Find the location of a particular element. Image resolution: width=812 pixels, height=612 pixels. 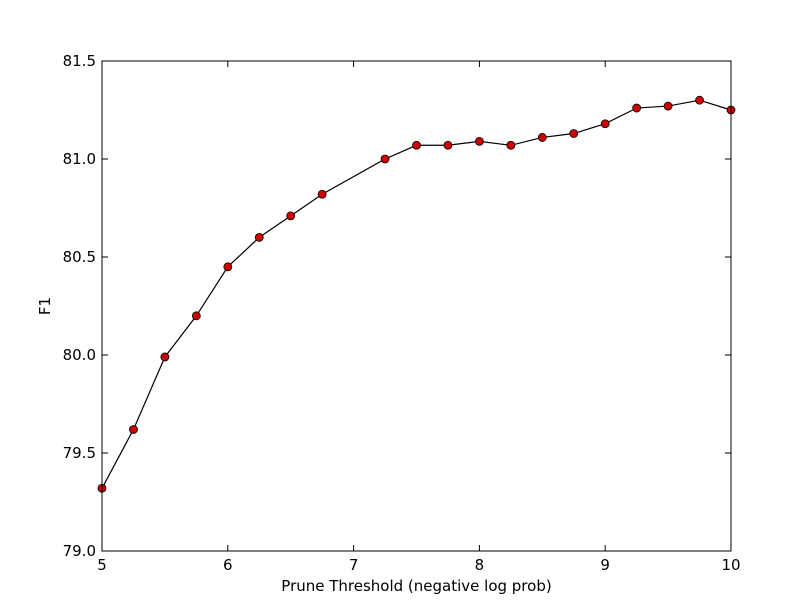

y-tick-label: 80.5 is located at coordinates (79, 257).